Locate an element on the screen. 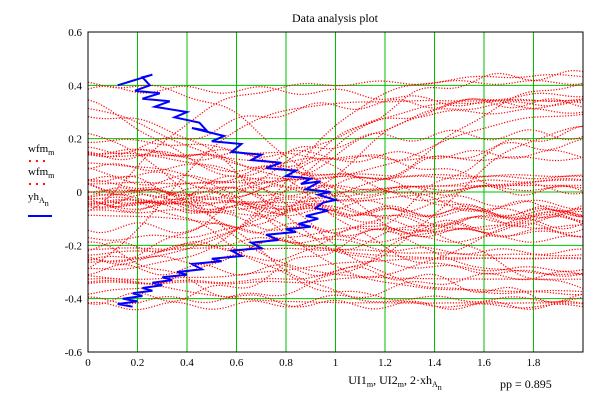 The image size is (607, 400). y-tick-label: 0.6 is located at coordinates (75, 33).